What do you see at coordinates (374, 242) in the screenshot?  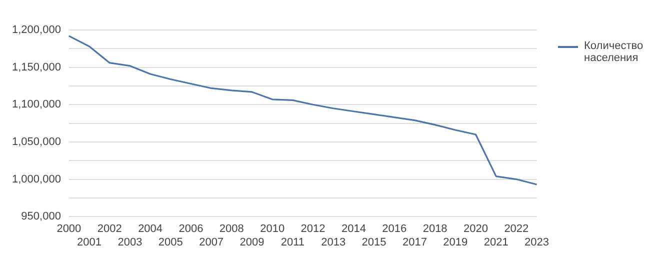 I see `x-tick-label: 2015` at bounding box center [374, 242].